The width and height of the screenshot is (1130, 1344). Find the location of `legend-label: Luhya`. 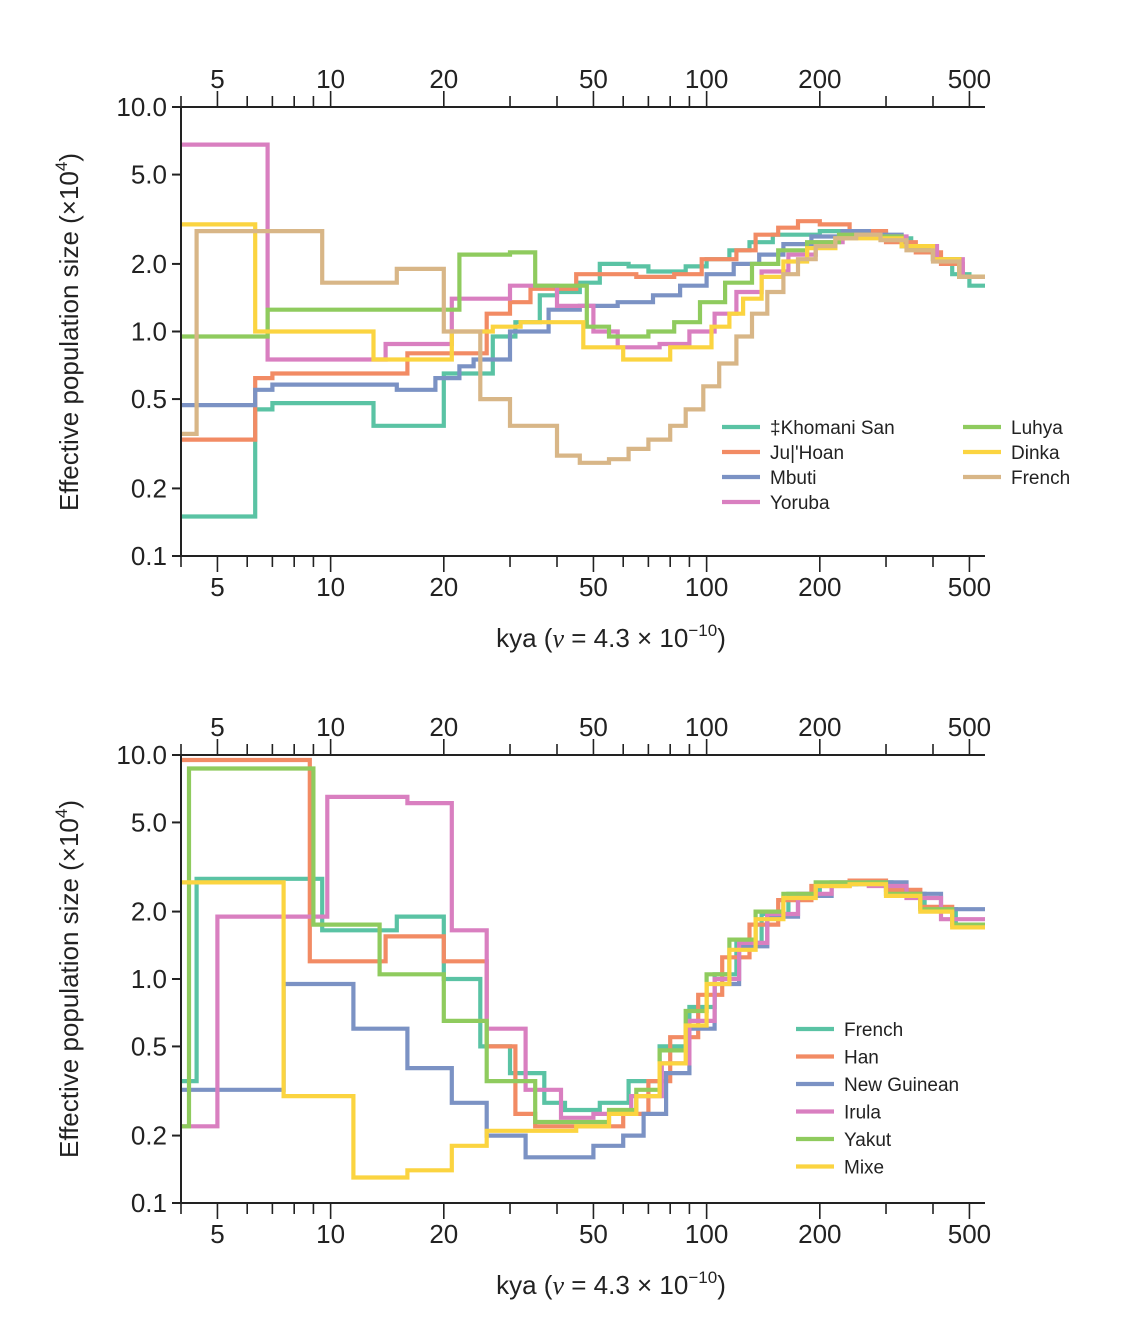

legend-label: Luhya is located at coordinates (1037, 428).